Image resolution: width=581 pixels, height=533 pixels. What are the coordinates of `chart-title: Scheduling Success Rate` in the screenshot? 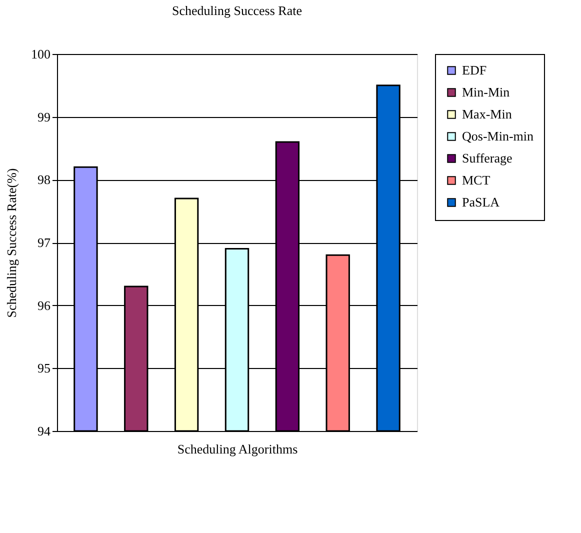 It's located at (237, 10).